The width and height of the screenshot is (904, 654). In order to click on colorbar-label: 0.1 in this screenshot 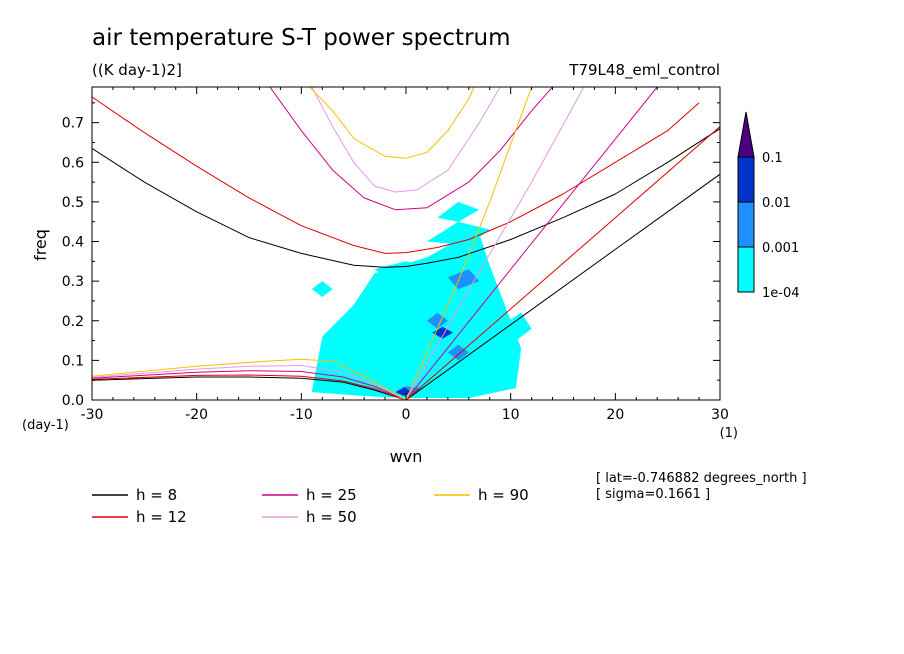, I will do `click(772, 158)`.